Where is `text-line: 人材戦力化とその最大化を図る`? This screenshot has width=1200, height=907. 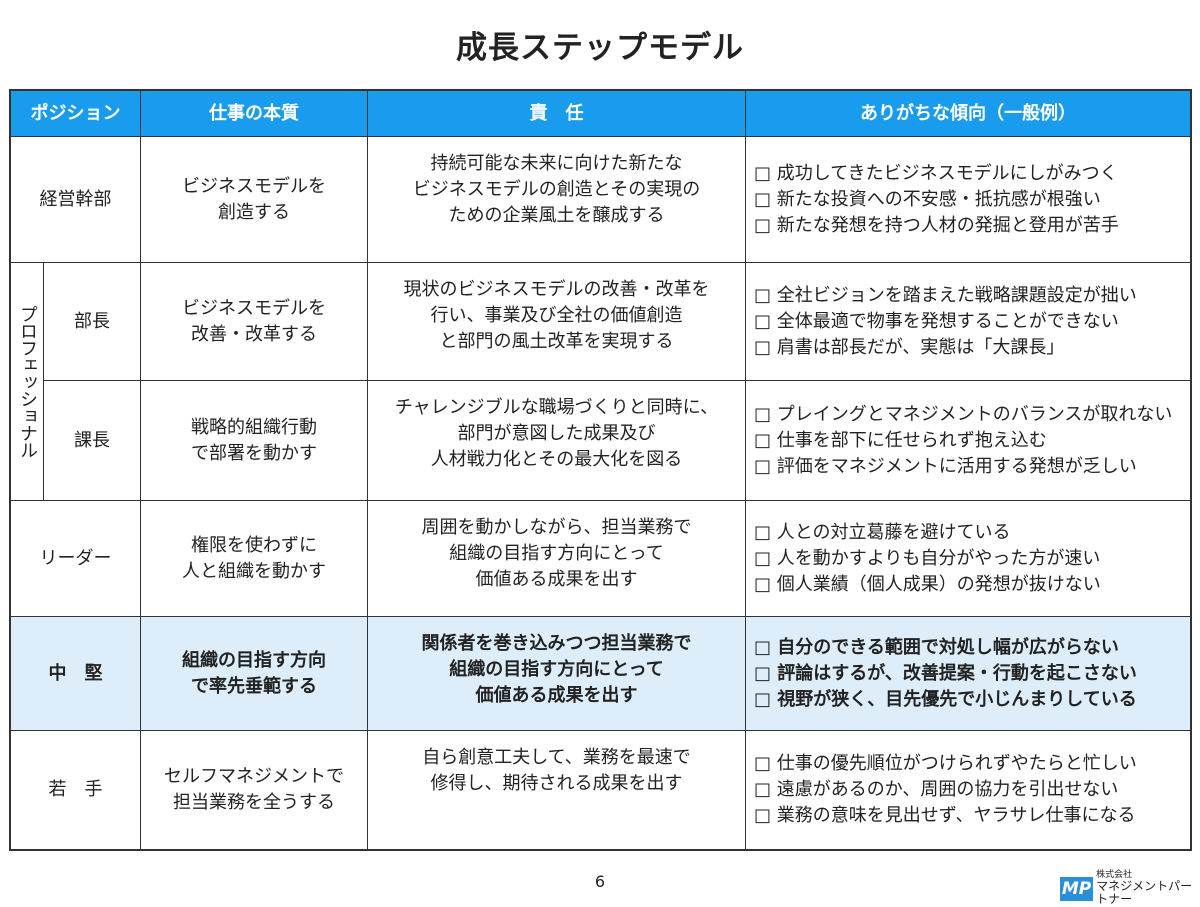
text-line: 人材戦力化とその最大化を図る is located at coordinates (556, 459).